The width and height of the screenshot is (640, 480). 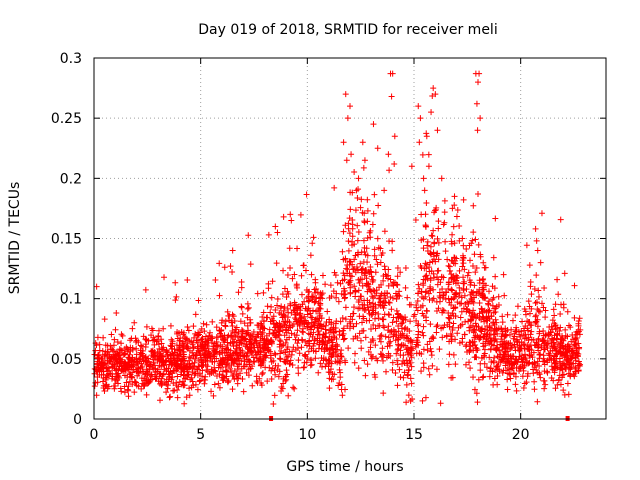 What do you see at coordinates (94, 435) in the screenshot?
I see `x-tick-label: 0` at bounding box center [94, 435].